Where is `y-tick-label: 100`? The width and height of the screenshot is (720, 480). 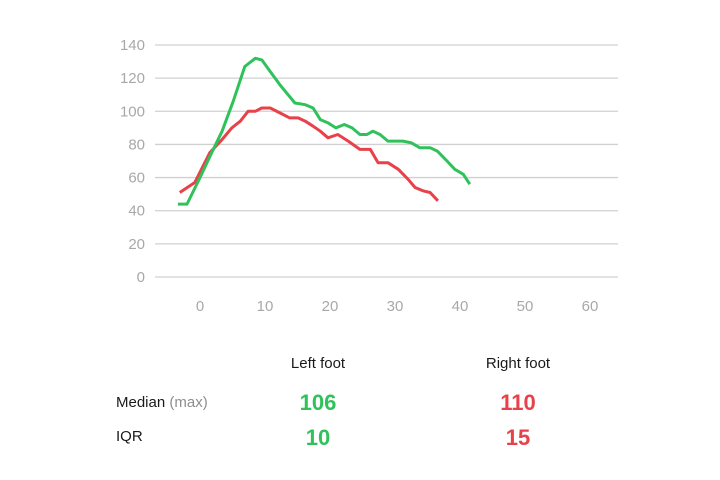 y-tick-label: 100 is located at coordinates (132, 111).